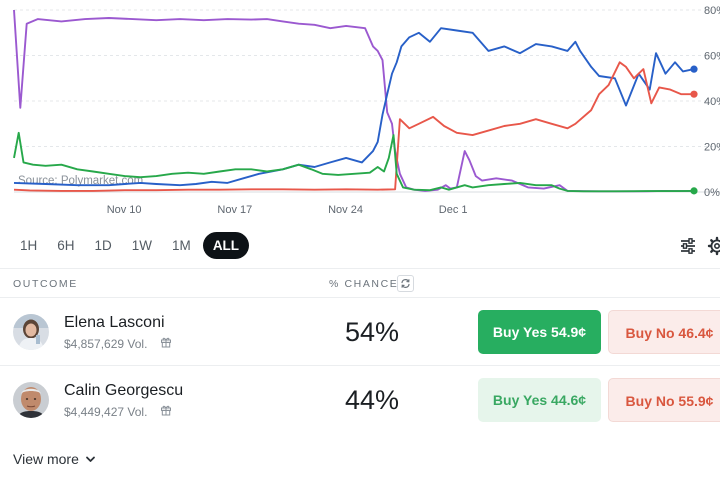  Describe the element at coordinates (45, 284) in the screenshot. I see `outcome-column-header: OUTCOME` at that location.